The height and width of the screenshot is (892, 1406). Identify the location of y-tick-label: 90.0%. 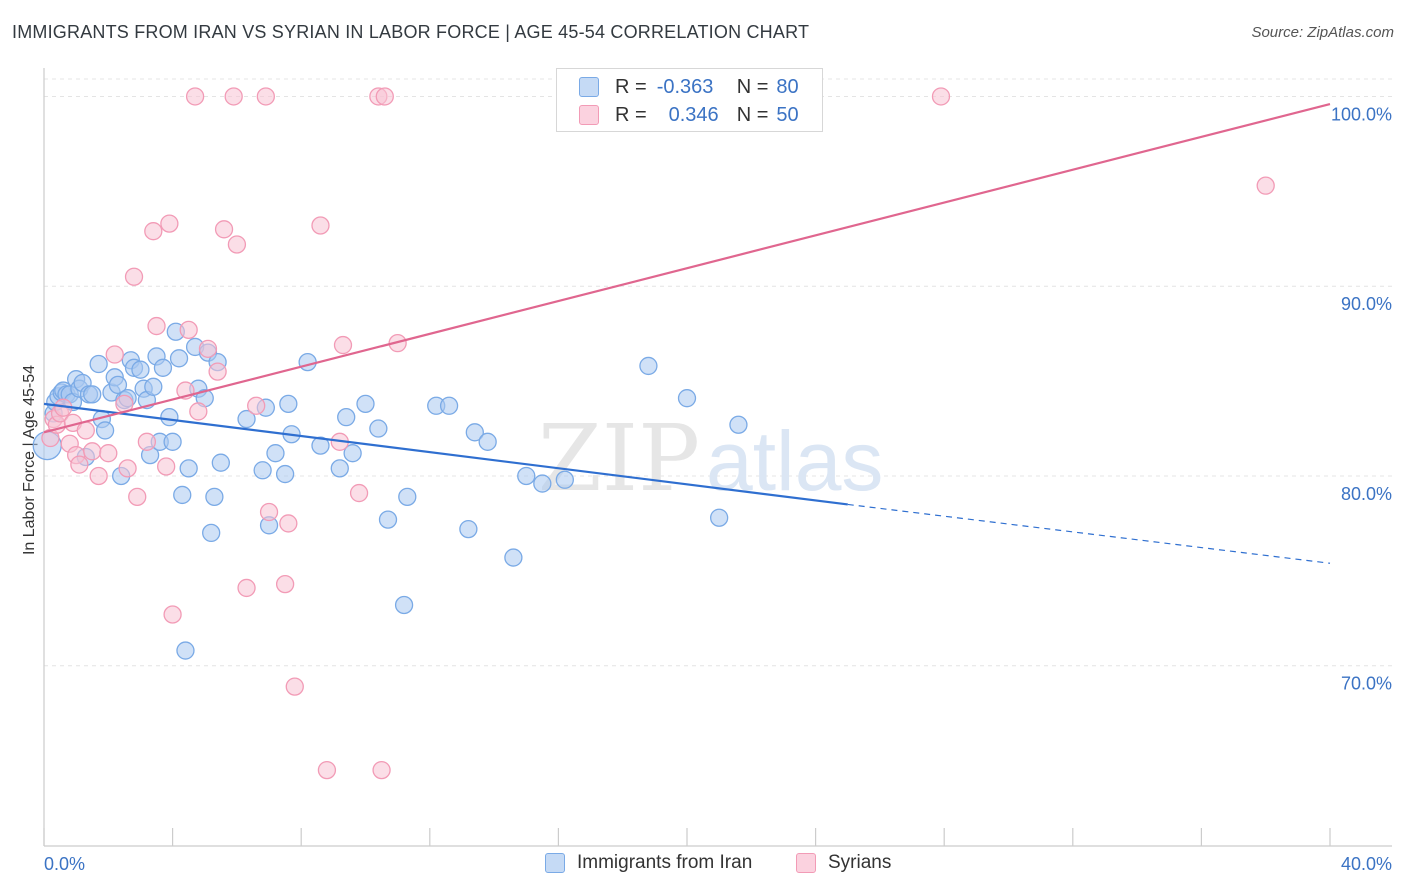
(1366, 304).